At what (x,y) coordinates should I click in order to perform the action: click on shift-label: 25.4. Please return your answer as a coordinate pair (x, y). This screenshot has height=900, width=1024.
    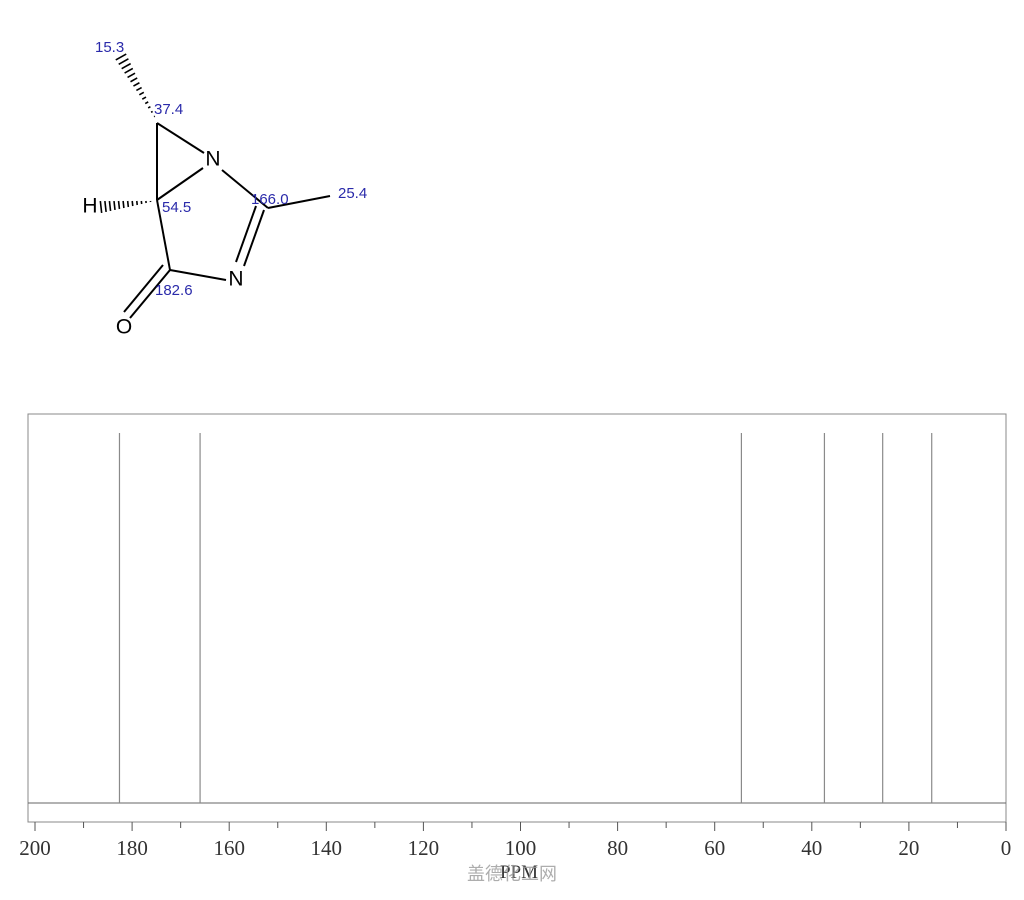
    Looking at the image, I should click on (352, 193).